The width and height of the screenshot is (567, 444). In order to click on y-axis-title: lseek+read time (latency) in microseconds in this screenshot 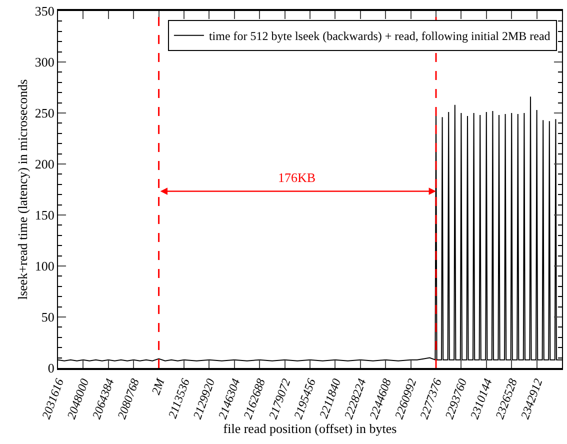, I will do `click(22, 189)`.